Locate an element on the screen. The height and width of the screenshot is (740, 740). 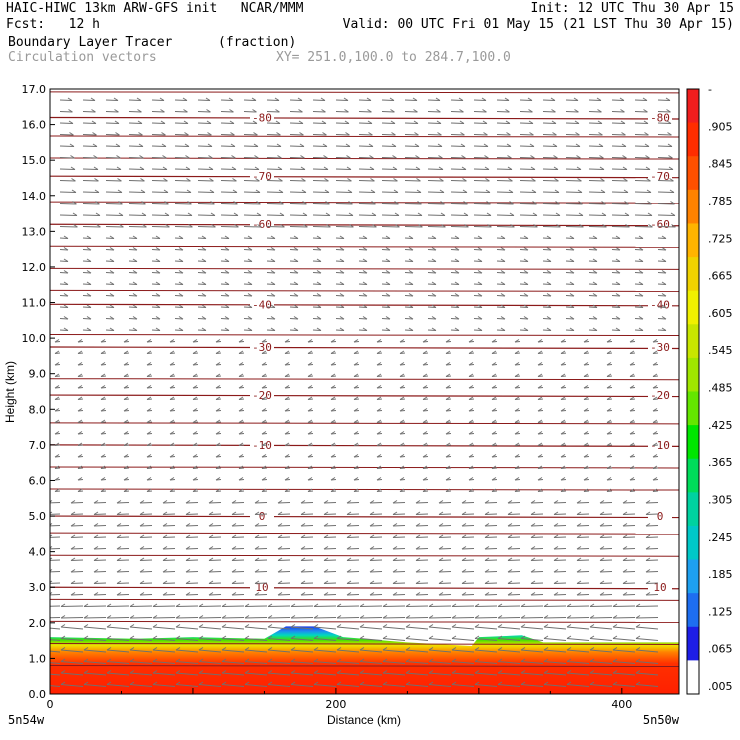
contour-line is located at coordinates (364, 225).